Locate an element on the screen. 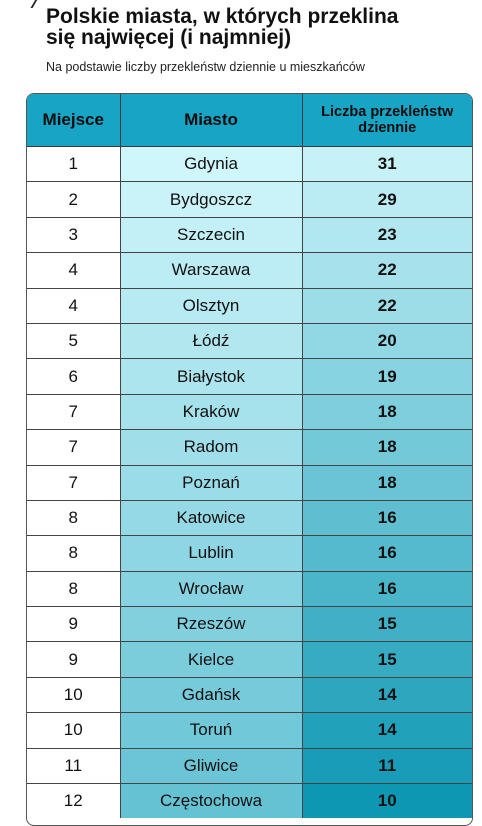 The width and height of the screenshot is (482, 826). table-row: 2 Bydgoszcz 29 is located at coordinates (249, 199).